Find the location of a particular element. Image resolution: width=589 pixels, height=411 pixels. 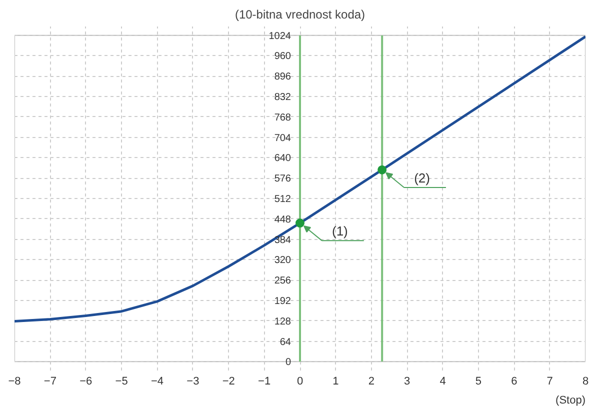

y-tick-label: 256 is located at coordinates (283, 281).